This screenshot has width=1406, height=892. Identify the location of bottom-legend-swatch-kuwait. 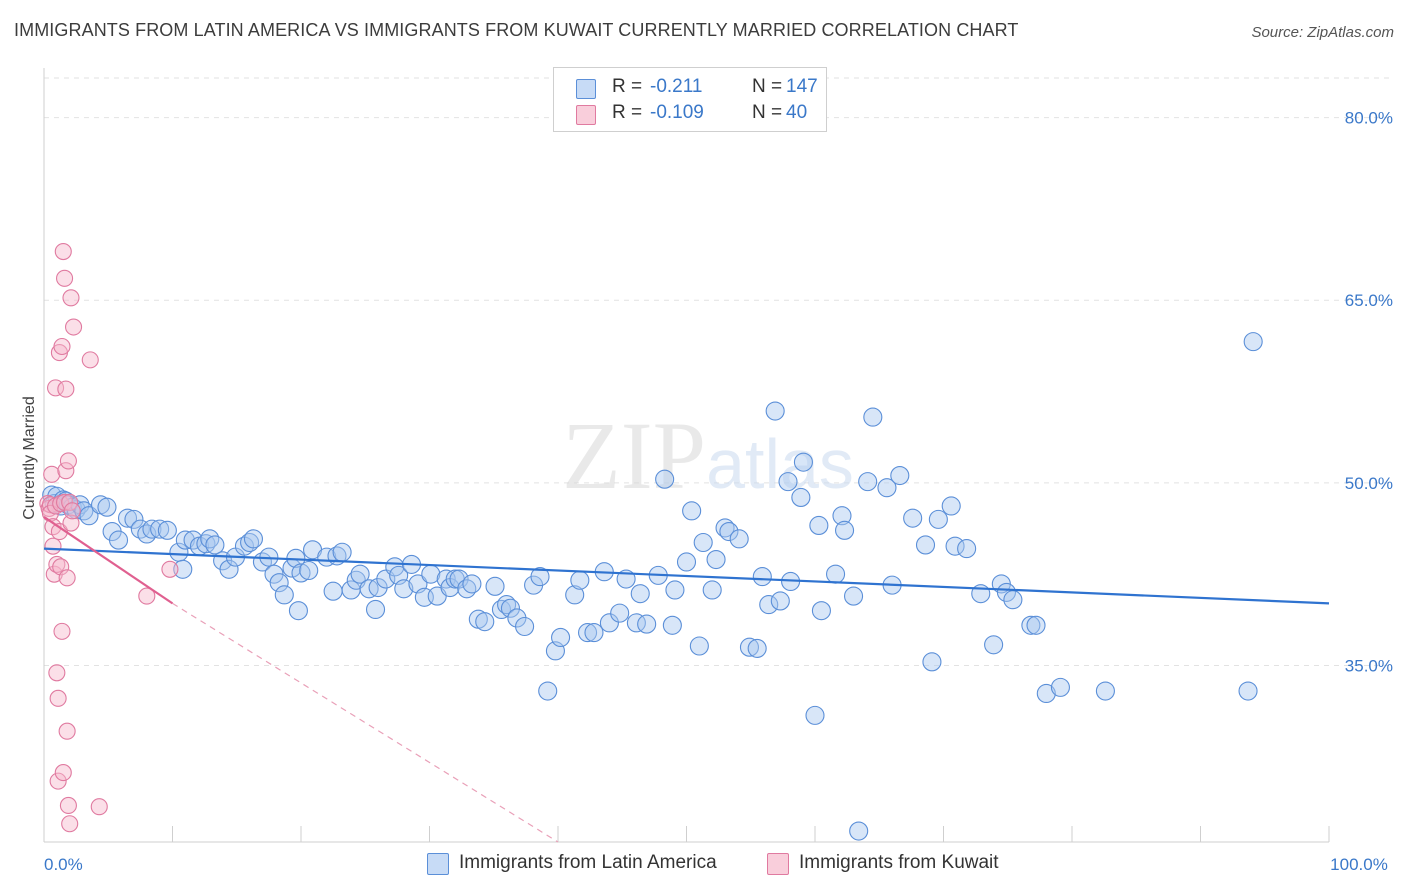
(778, 864).